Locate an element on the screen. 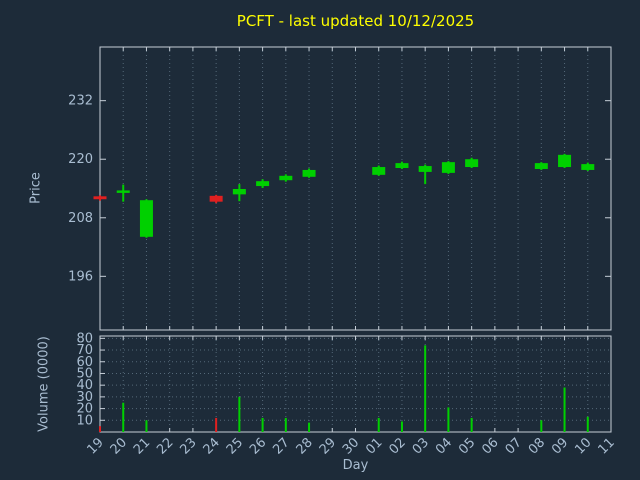  day-tick-label: 23 is located at coordinates (188, 446).